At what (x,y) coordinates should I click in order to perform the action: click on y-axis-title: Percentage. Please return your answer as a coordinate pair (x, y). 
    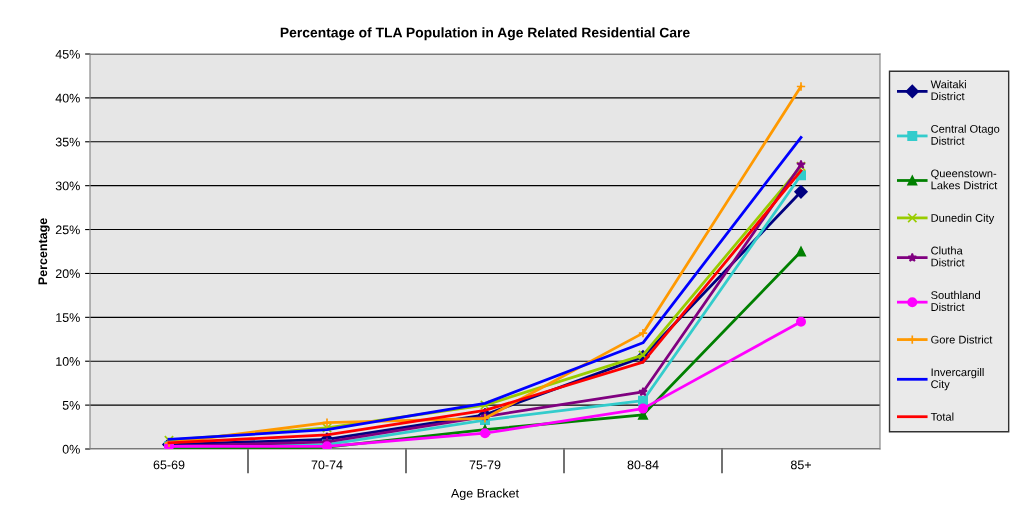
    Looking at the image, I should click on (44, 251).